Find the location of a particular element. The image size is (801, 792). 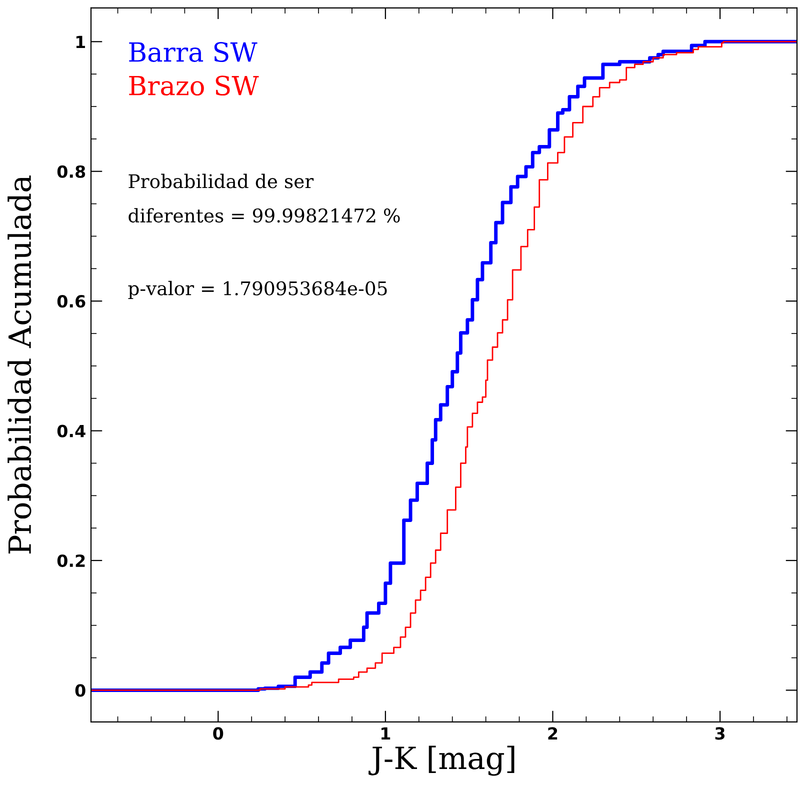

annotation: p-valor = 1.790953684e-05 is located at coordinates (257, 290).